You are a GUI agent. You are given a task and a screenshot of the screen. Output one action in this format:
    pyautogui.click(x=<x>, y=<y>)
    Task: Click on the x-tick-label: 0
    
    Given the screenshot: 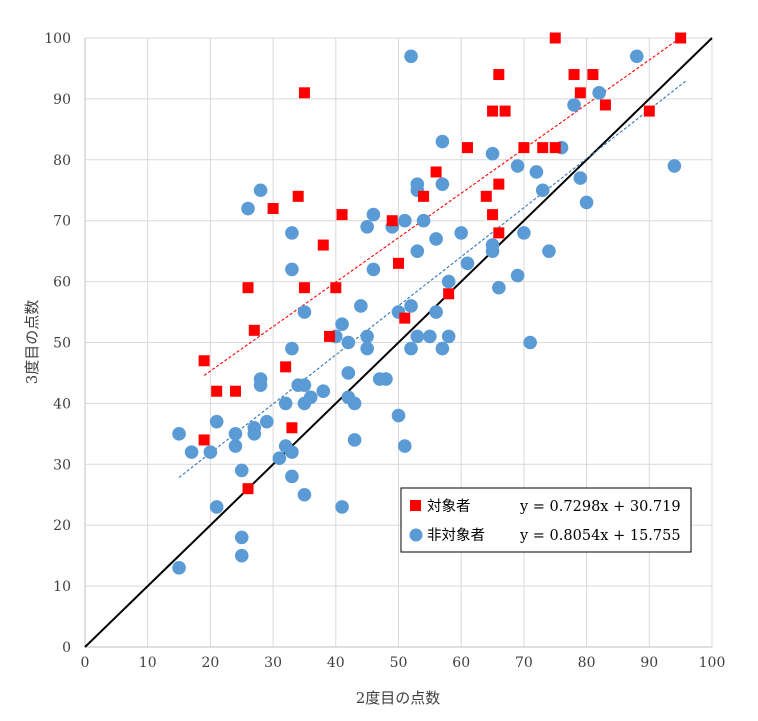 What is the action you would take?
    pyautogui.click(x=85, y=663)
    